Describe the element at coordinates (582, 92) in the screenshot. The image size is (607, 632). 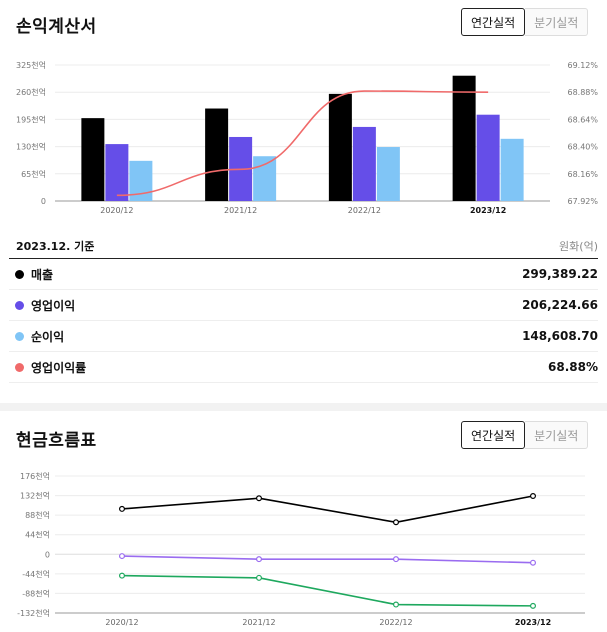
I see `y-tick-label-right: 68.88%` at that location.